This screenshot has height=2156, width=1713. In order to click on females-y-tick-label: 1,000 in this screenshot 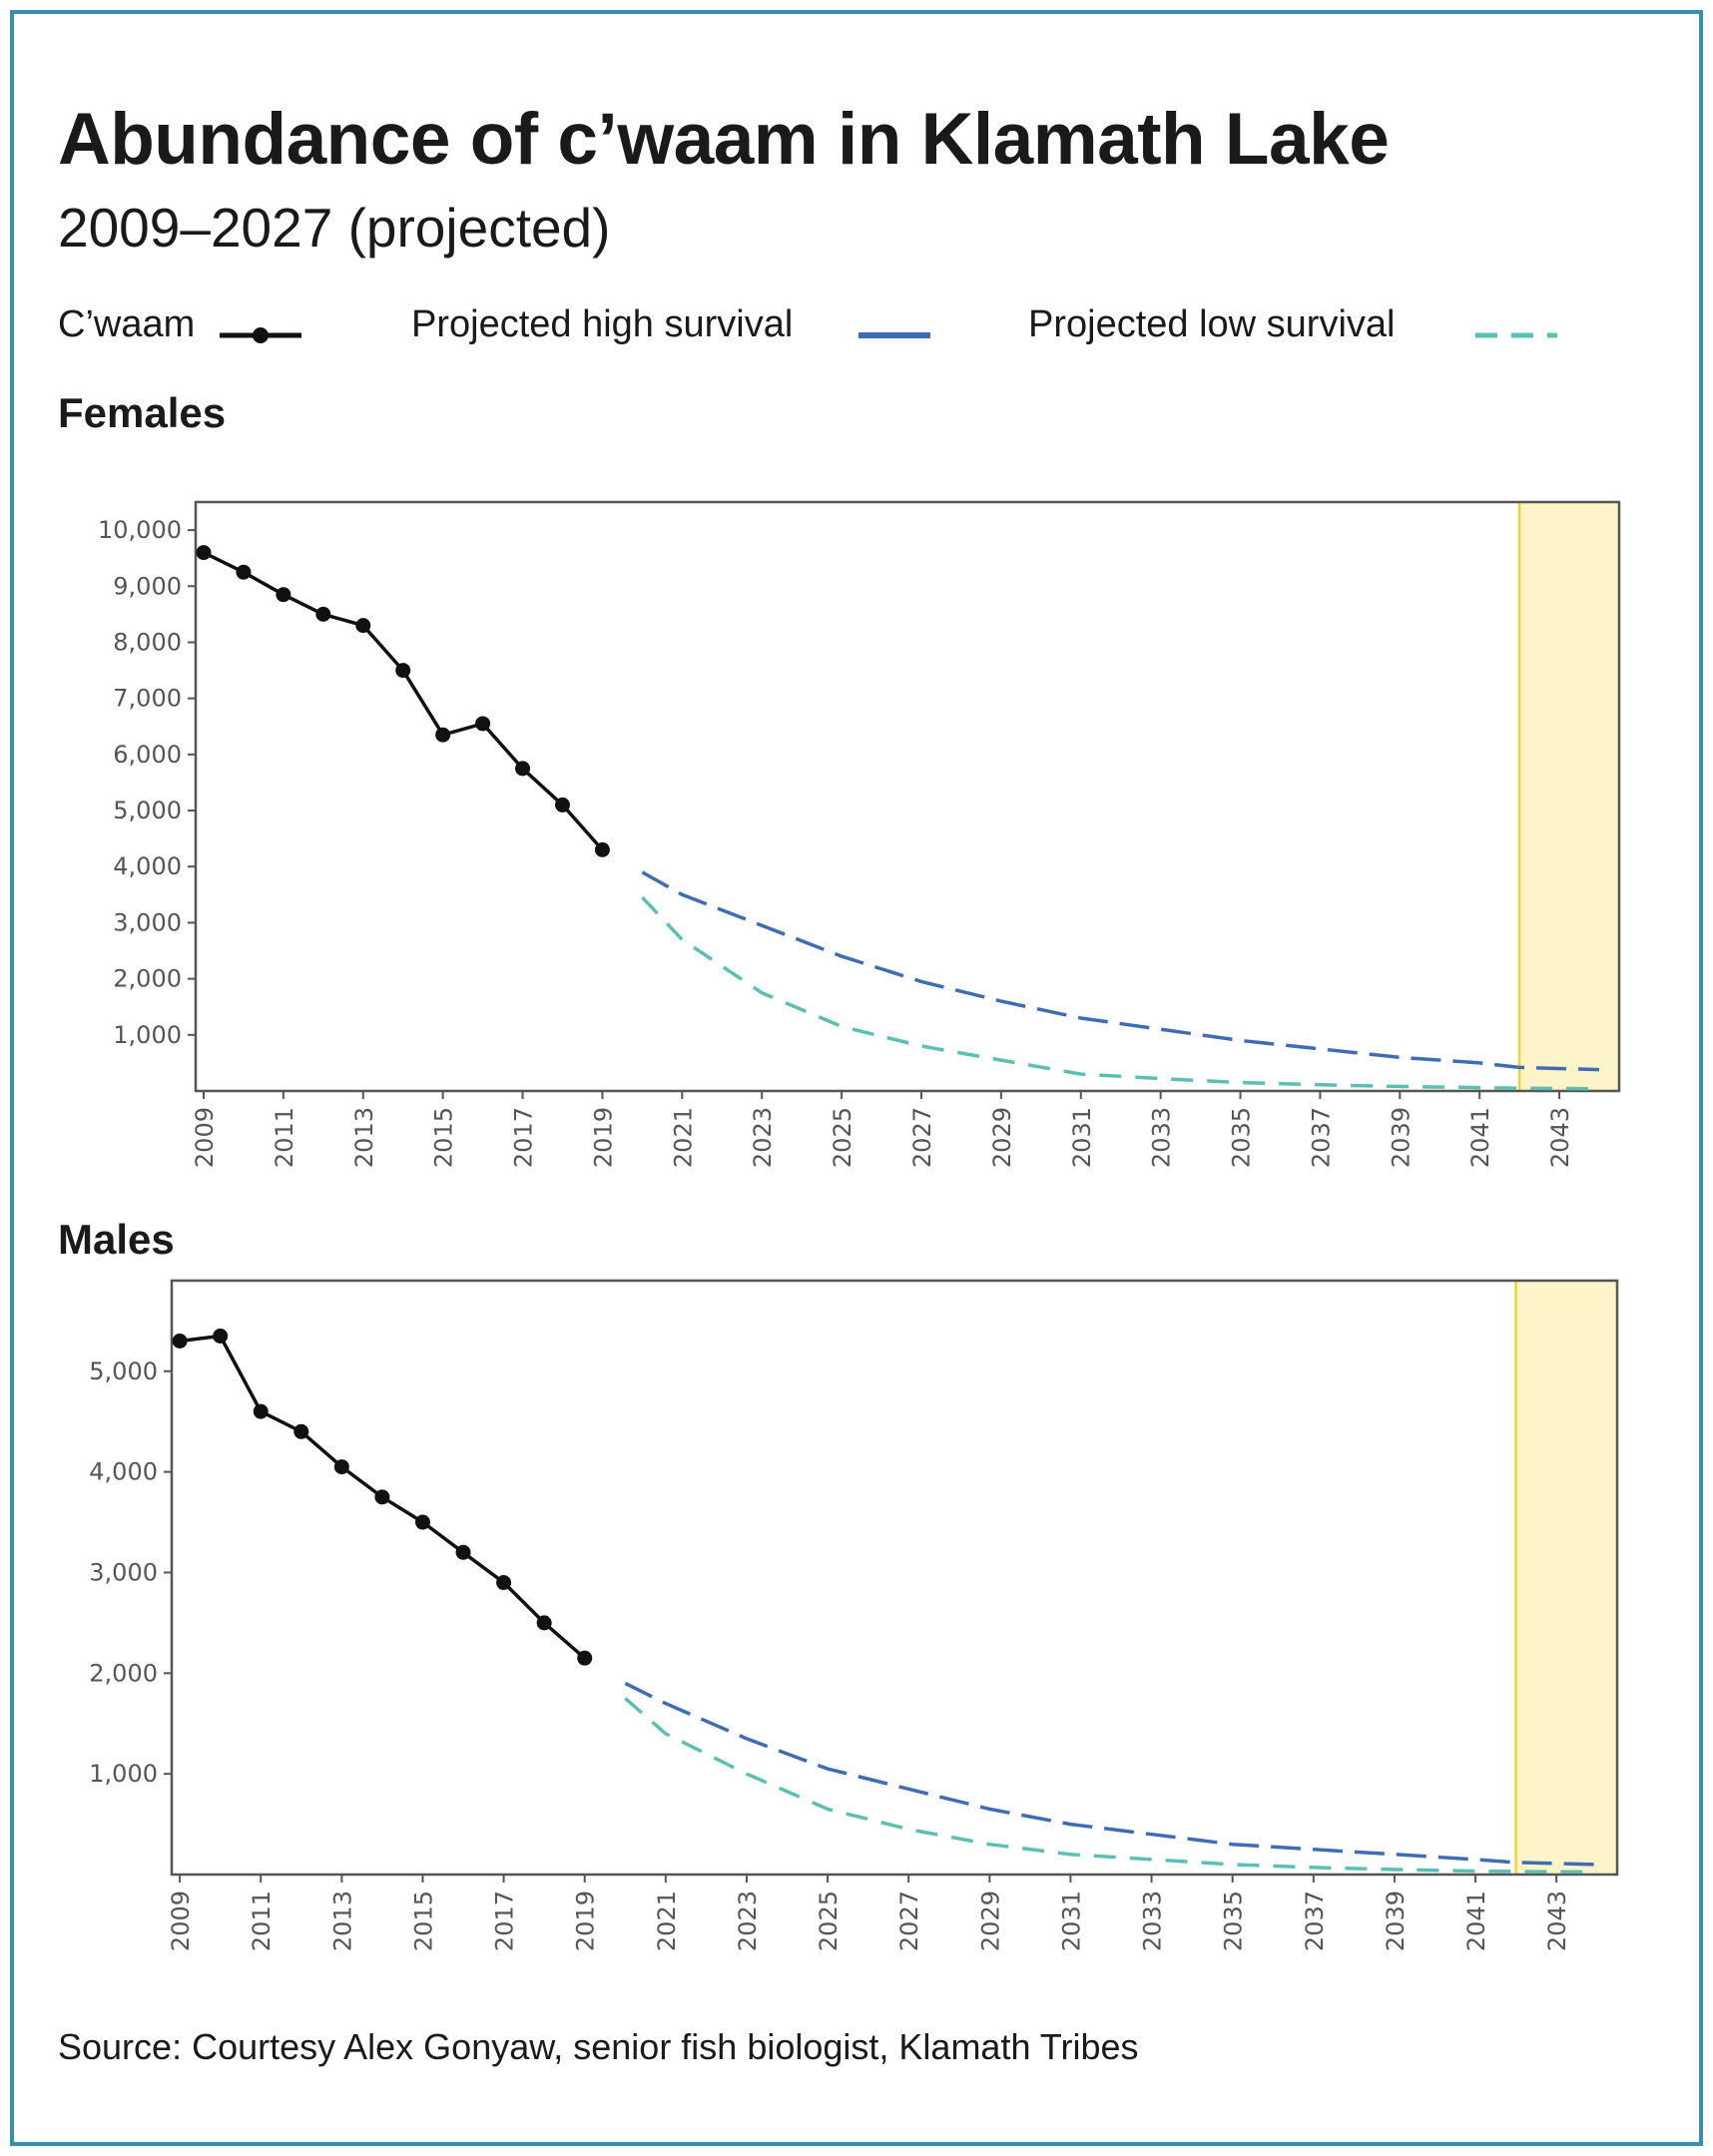, I will do `click(148, 1035)`.